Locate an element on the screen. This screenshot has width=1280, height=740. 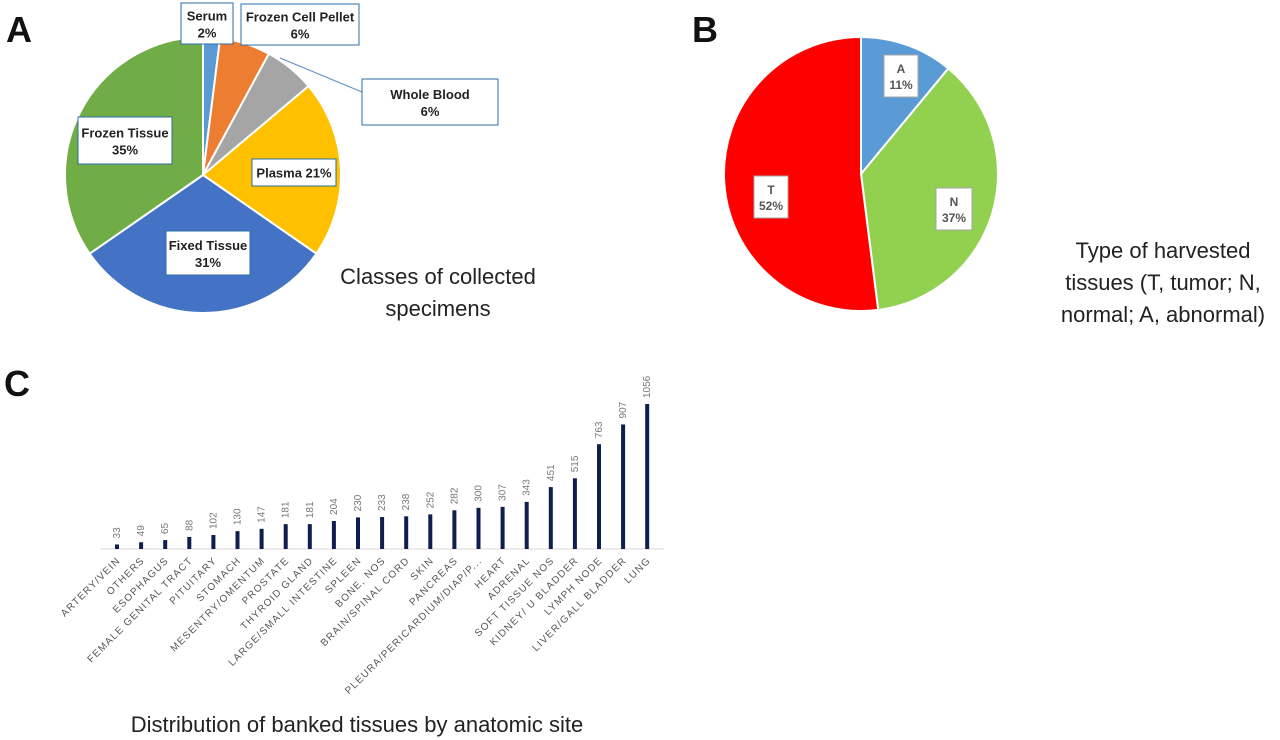
pie-slice-n is located at coordinates (929, 189).